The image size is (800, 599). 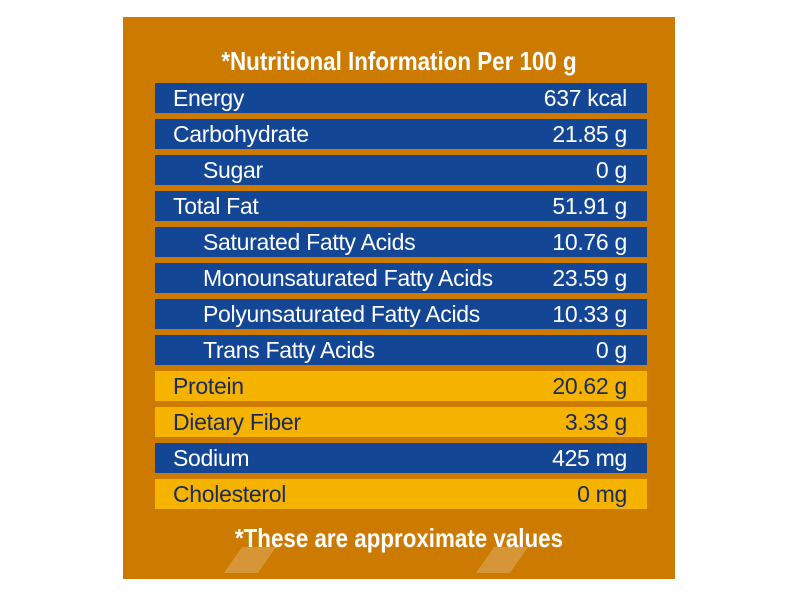 I want to click on nutrient-row-carbohydrate: Carbohydrate 21.85 g, so click(x=401, y=134).